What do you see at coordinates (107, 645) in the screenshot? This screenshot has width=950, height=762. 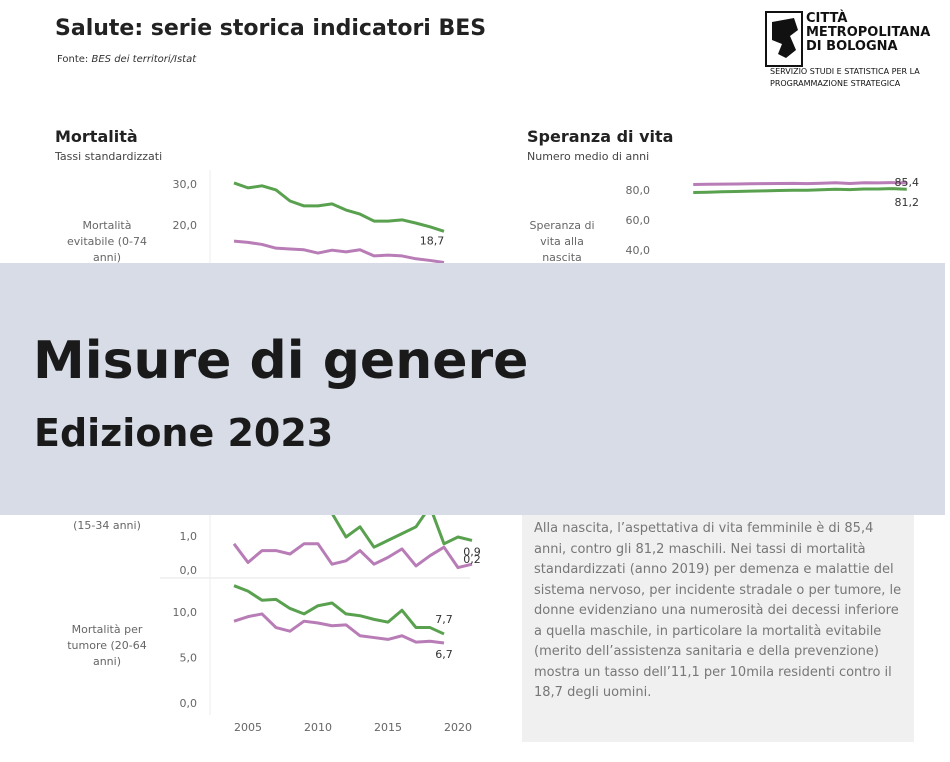 I see `row-label: Mortalità per tumore (20-64 anni)` at bounding box center [107, 645].